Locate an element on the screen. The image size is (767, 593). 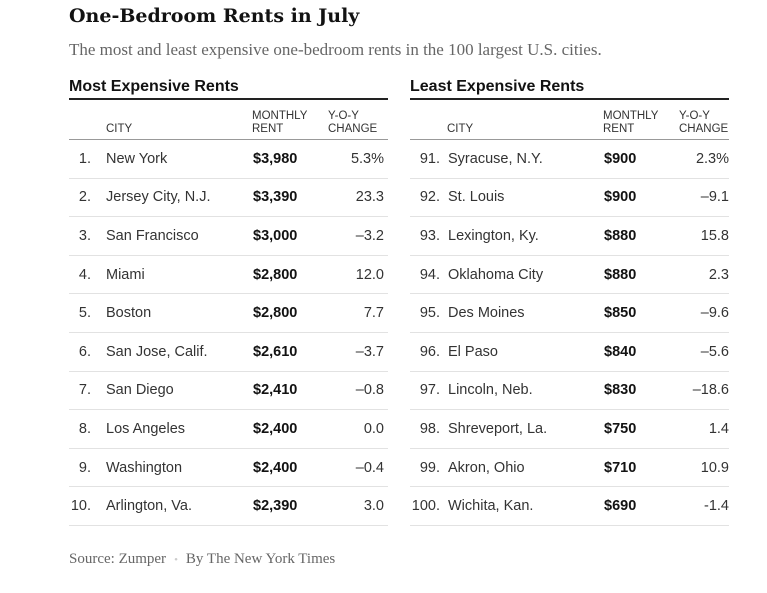
table-row: 99. Akron, Ohio $710 10.9 is located at coordinates (569, 468).